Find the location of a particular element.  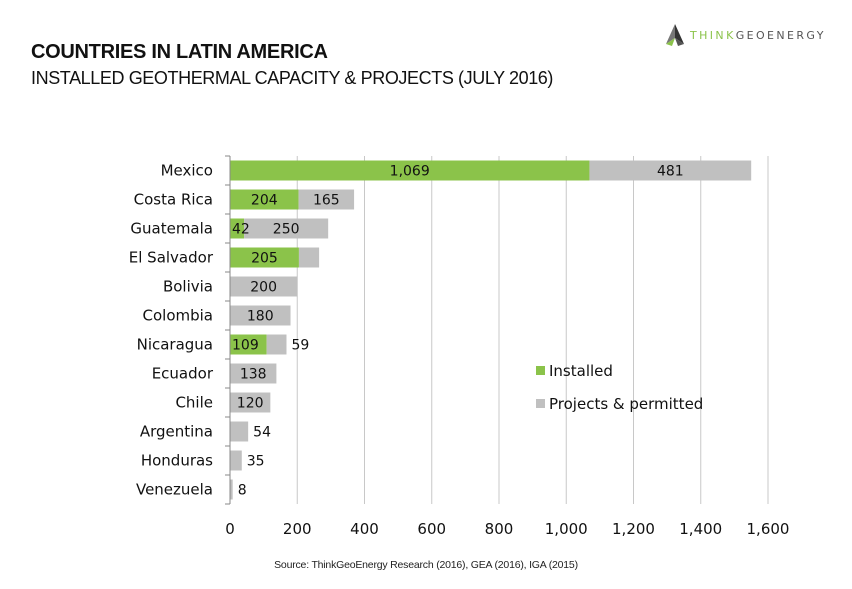

category-label: Mexico is located at coordinates (187, 171).